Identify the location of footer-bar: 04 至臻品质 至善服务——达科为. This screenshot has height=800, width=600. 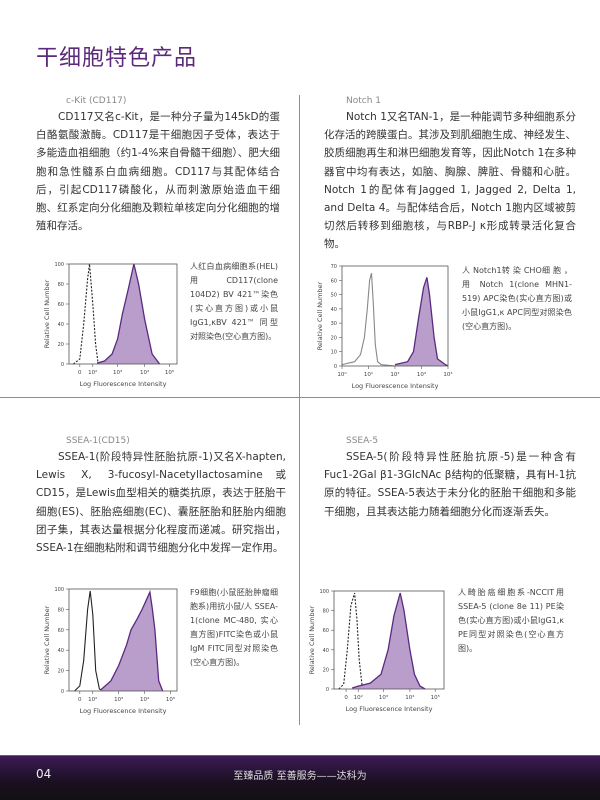
(300, 777).